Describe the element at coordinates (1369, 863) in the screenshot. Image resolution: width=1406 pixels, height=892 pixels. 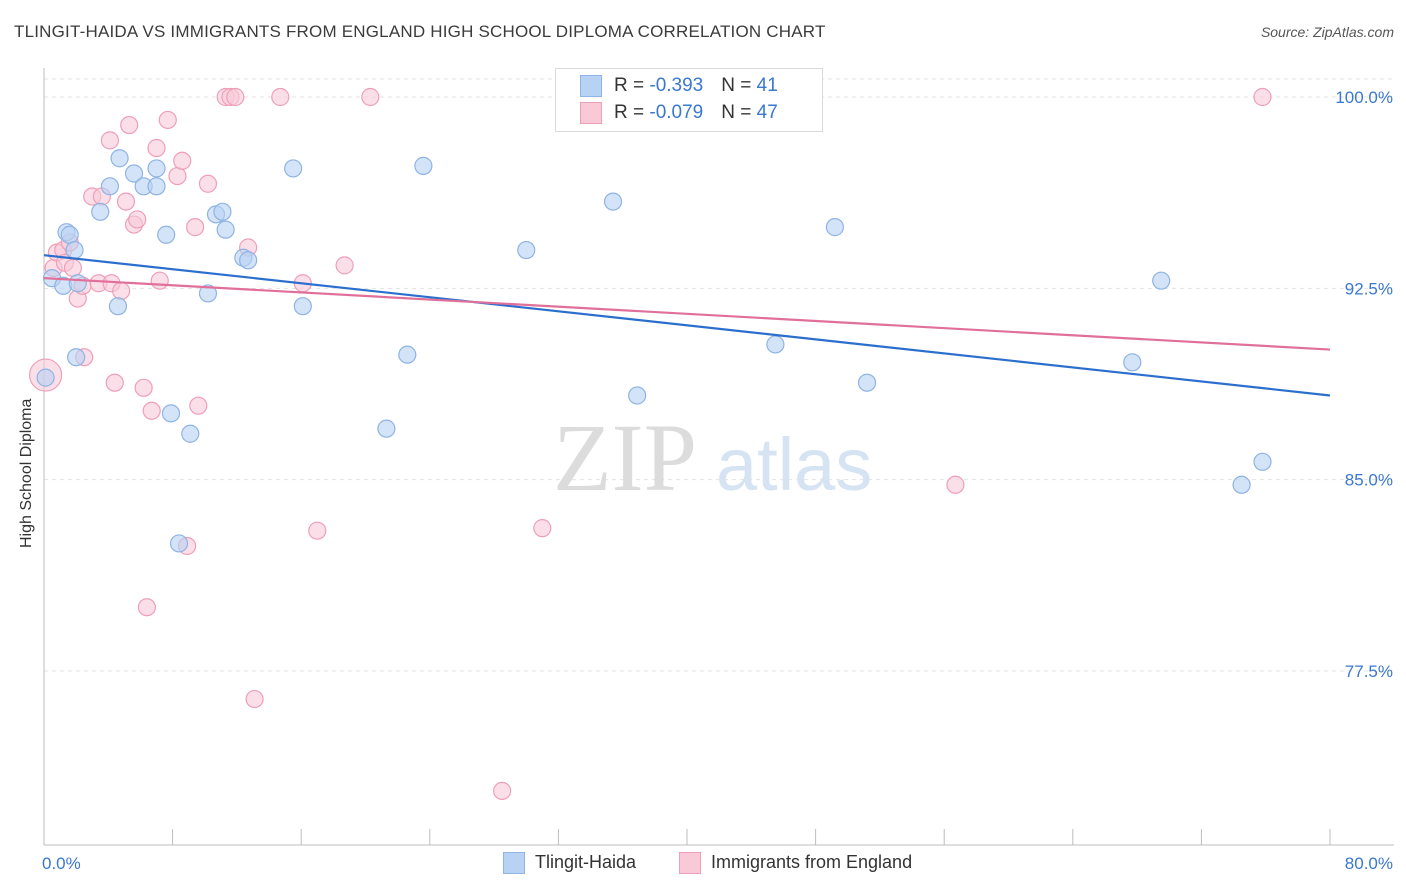
I see `x-tick-label: 80.0%` at that location.